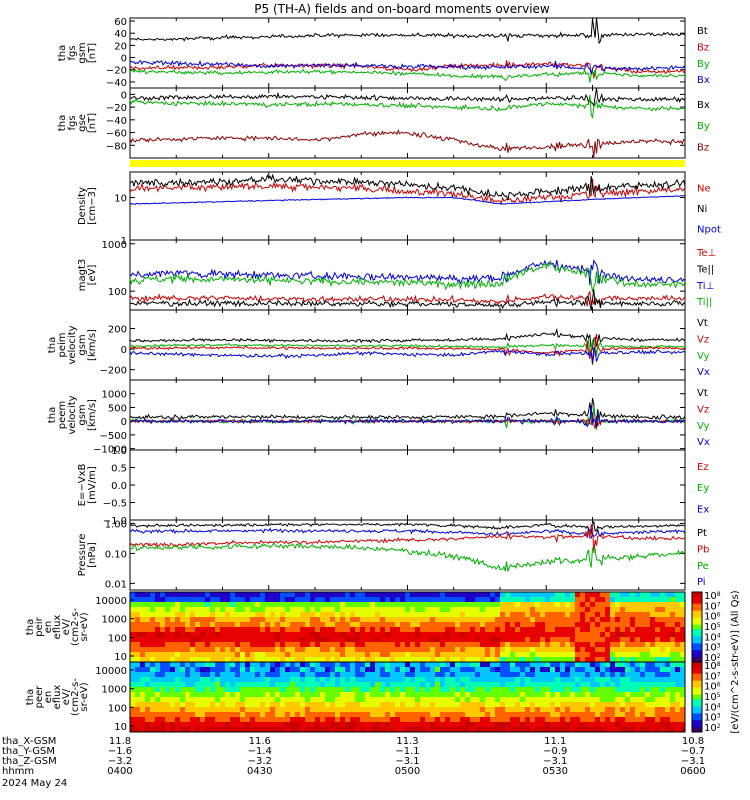  Describe the element at coordinates (407, 355) in the screenshot. I see `series-line-Vx` at that location.